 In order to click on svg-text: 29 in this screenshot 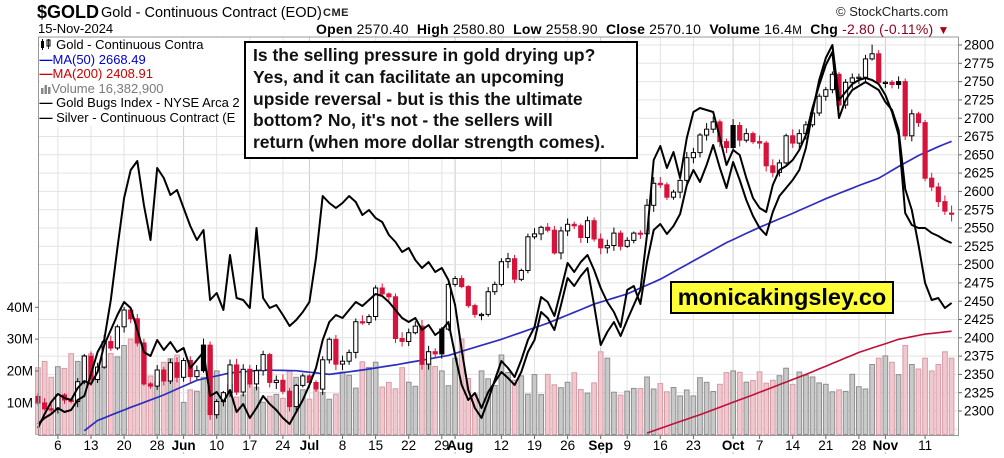, I will do `click(441, 445)`.